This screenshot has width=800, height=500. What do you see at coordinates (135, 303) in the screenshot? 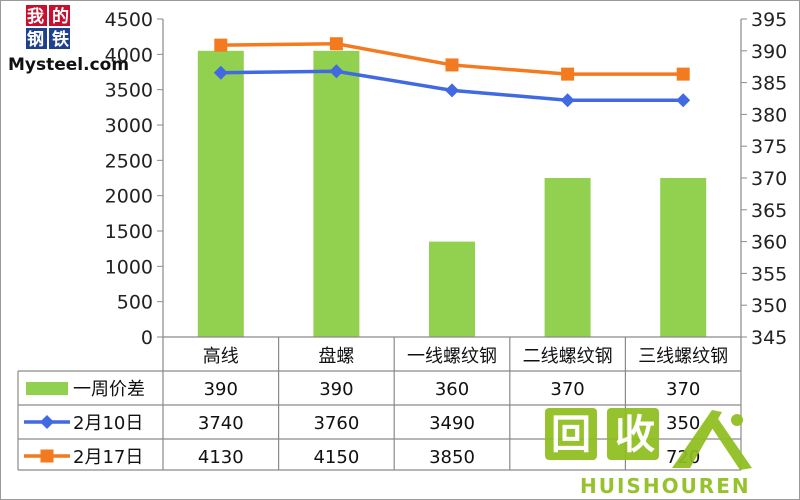
I see `left-axis-tick-label: 500` at bounding box center [135, 303].